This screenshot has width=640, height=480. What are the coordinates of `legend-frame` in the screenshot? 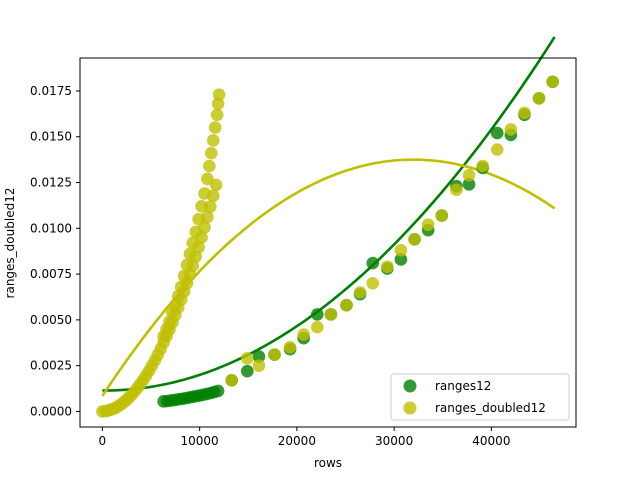 It's located at (480, 397).